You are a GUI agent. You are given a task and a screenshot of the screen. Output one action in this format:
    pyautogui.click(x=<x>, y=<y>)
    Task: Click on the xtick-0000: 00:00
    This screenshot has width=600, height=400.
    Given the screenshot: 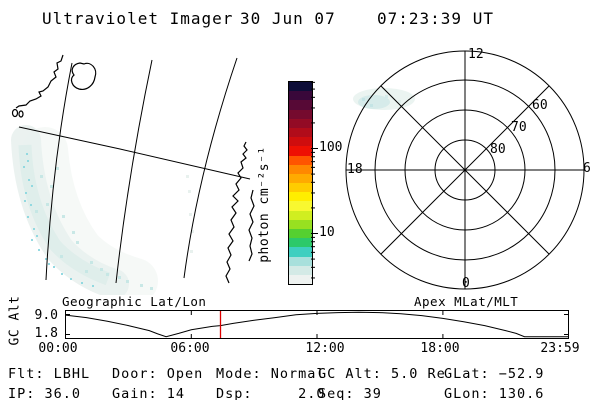 What is the action you would take?
    pyautogui.click(x=58, y=348)
    